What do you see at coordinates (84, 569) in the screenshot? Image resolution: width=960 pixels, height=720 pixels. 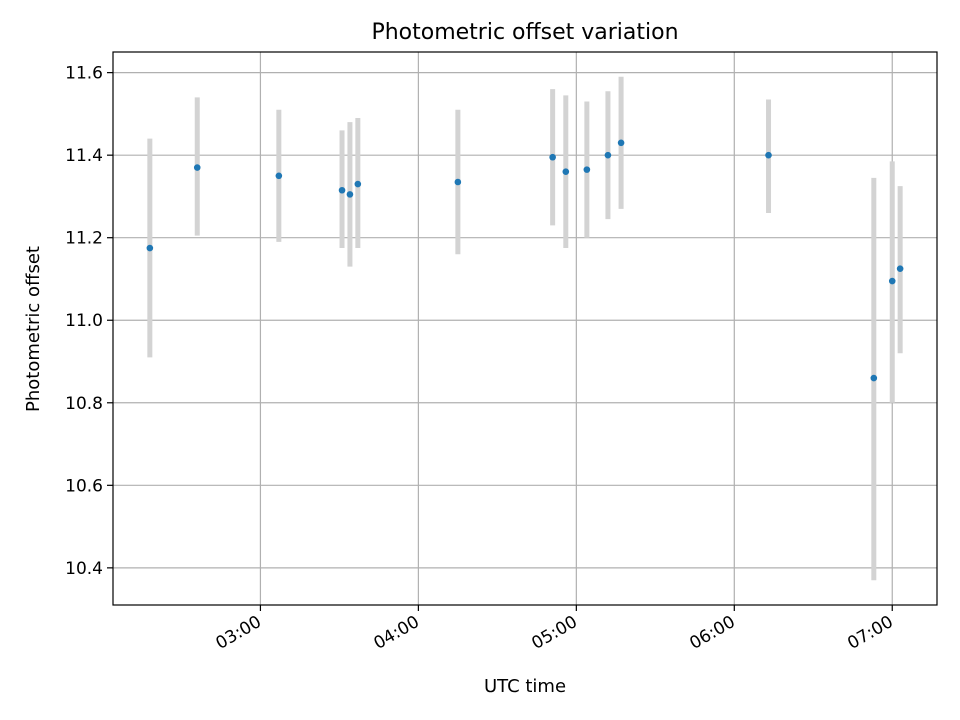 I see `y-tick-label: 10.4` at bounding box center [84, 569].